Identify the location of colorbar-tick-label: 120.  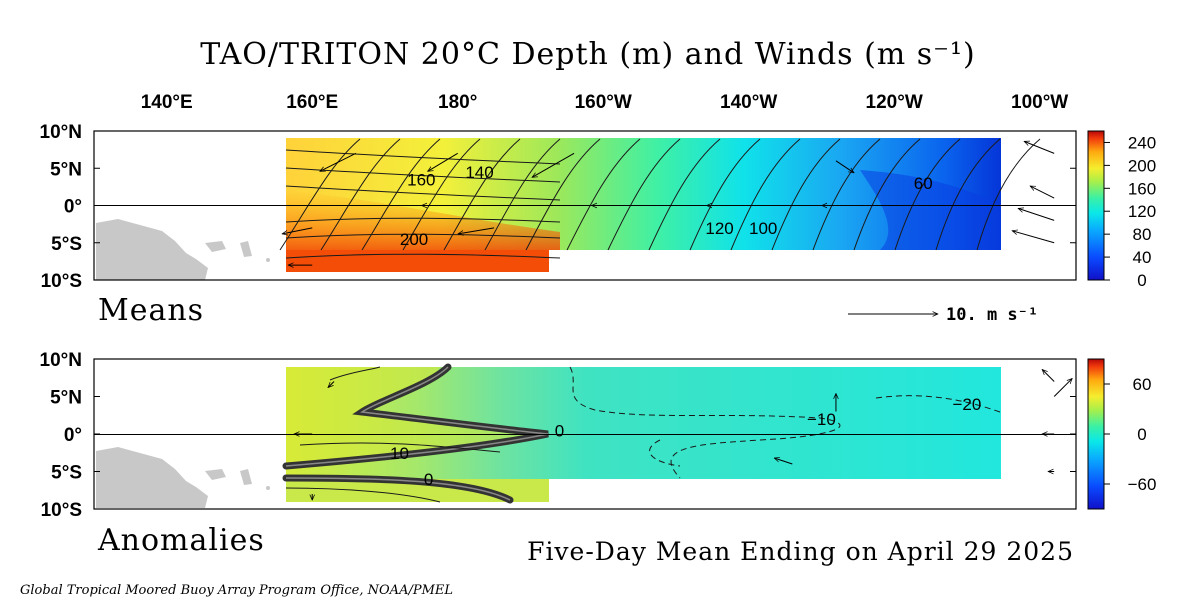
(1142, 211).